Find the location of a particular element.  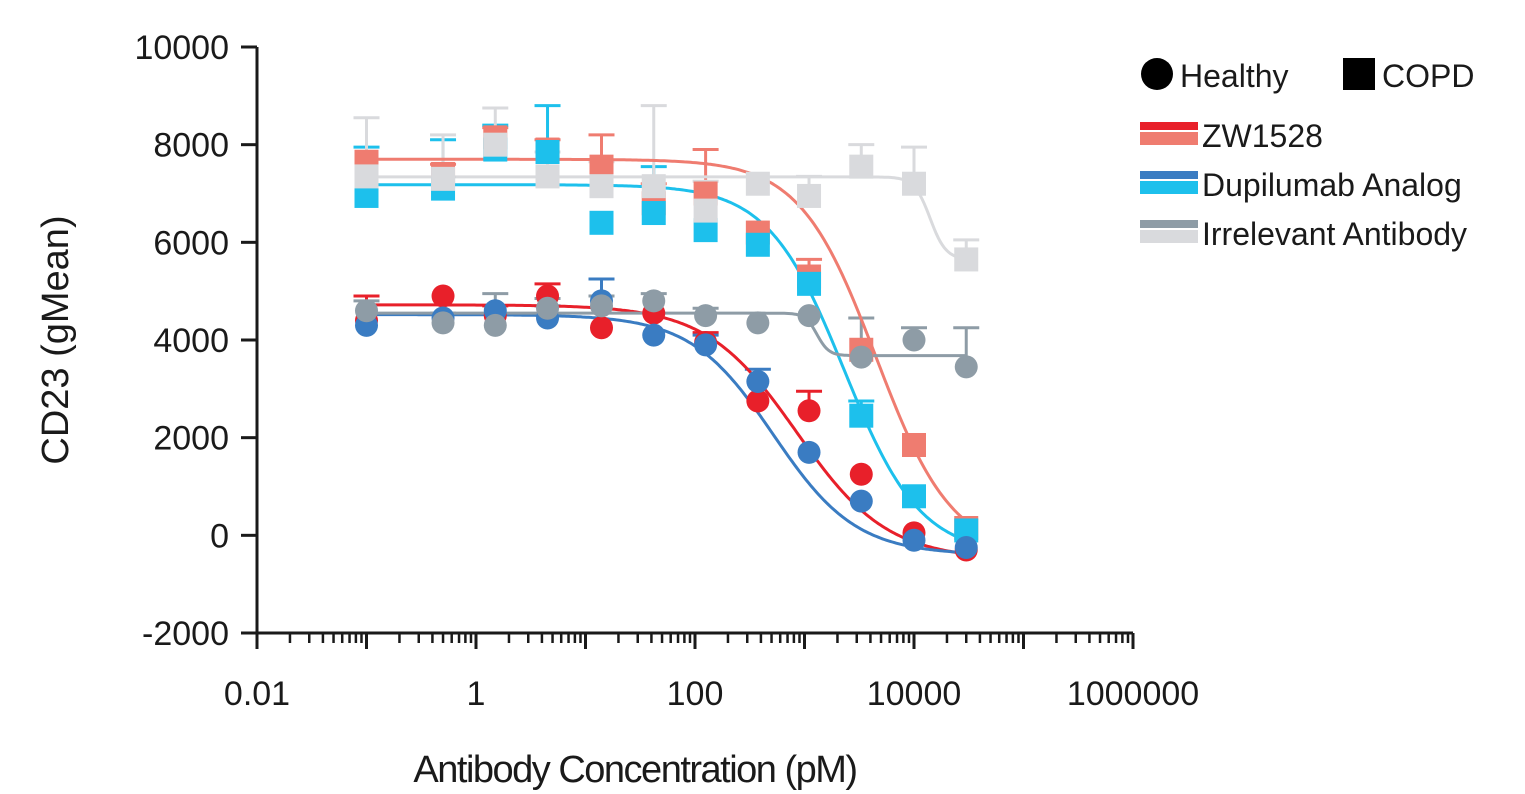

y-tick-label: 8000 is located at coordinates (191, 146).